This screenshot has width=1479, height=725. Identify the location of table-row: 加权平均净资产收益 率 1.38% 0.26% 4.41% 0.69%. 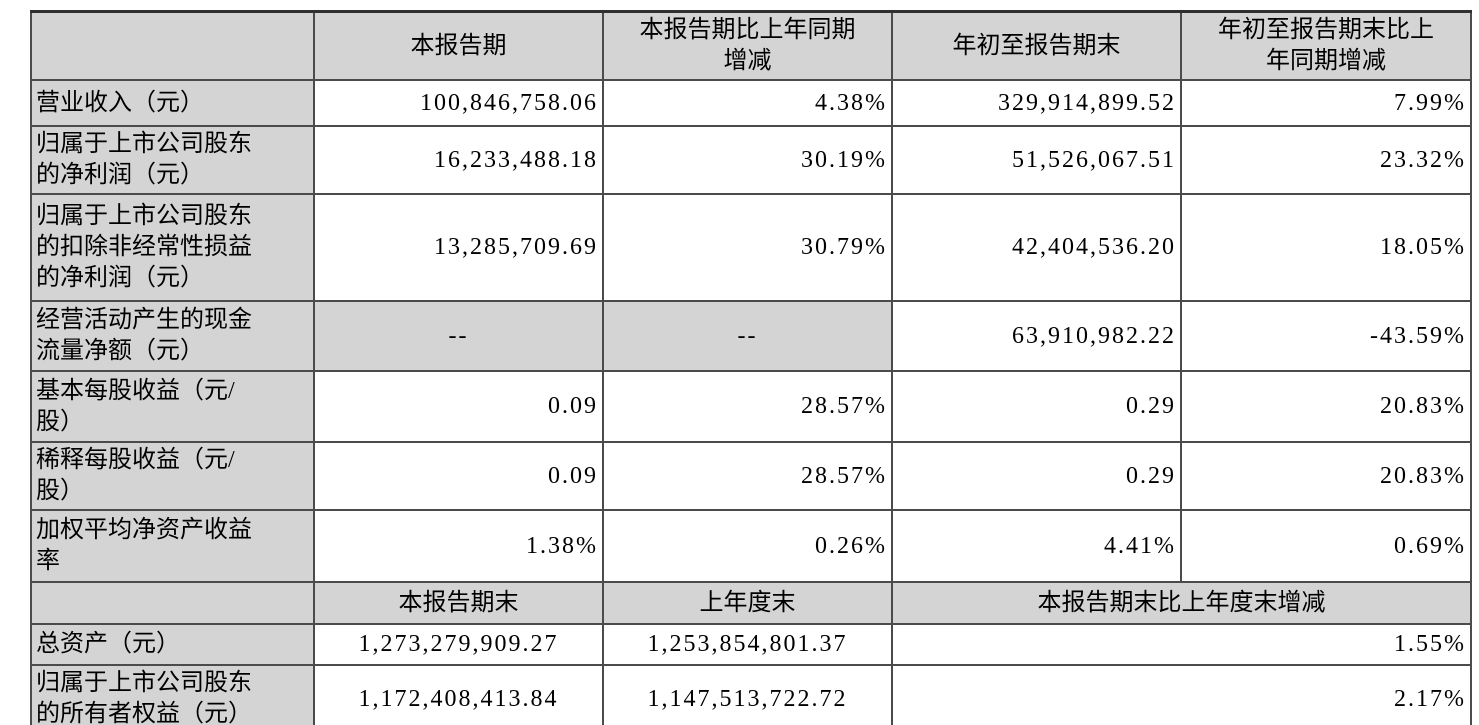
(751, 546).